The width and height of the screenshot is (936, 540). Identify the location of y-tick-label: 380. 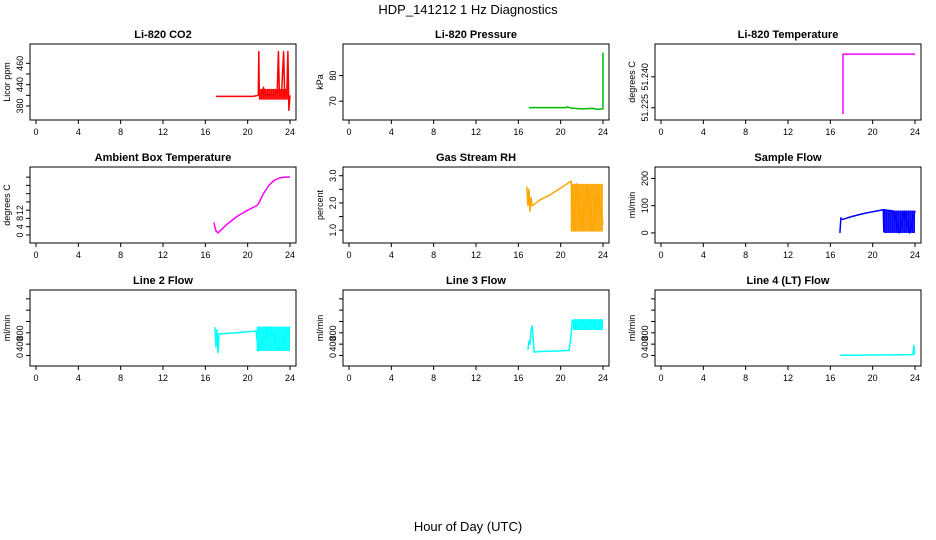
(20, 105).